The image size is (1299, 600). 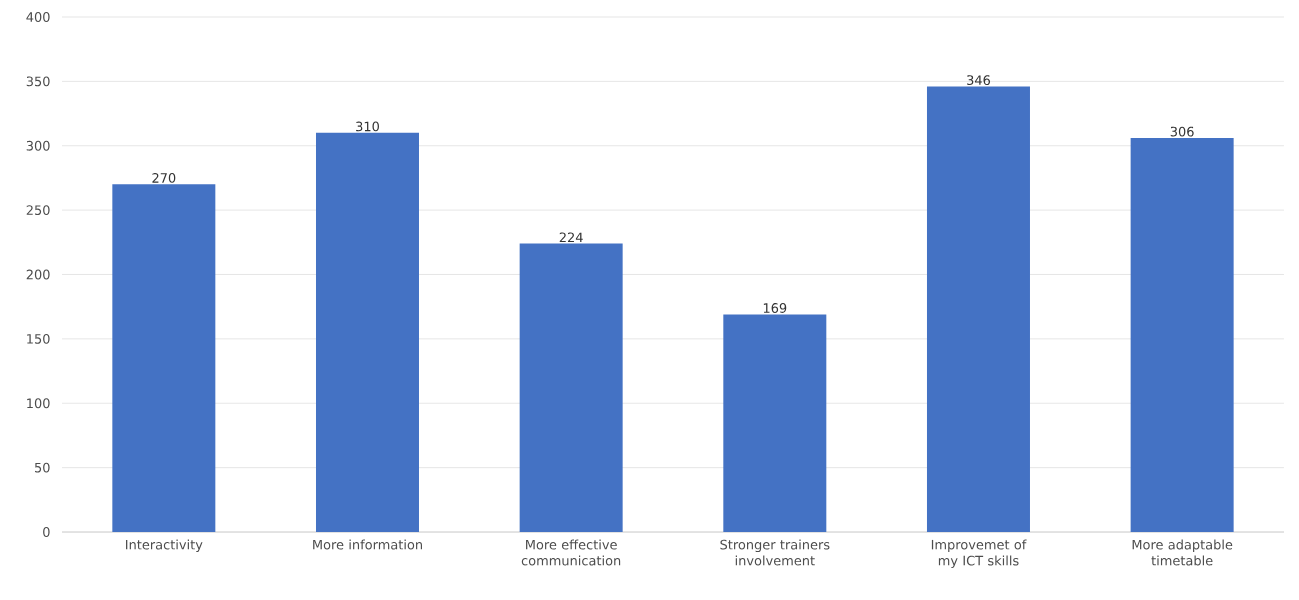 What do you see at coordinates (1182, 552) in the screenshot?
I see `x-tick-label: More adaptable timetable` at bounding box center [1182, 552].